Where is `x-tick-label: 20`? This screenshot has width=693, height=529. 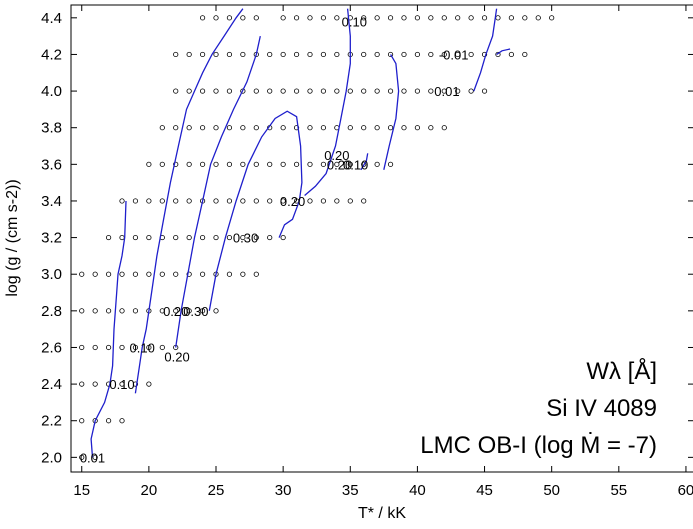 x-tick-label: 20 is located at coordinates (149, 490).